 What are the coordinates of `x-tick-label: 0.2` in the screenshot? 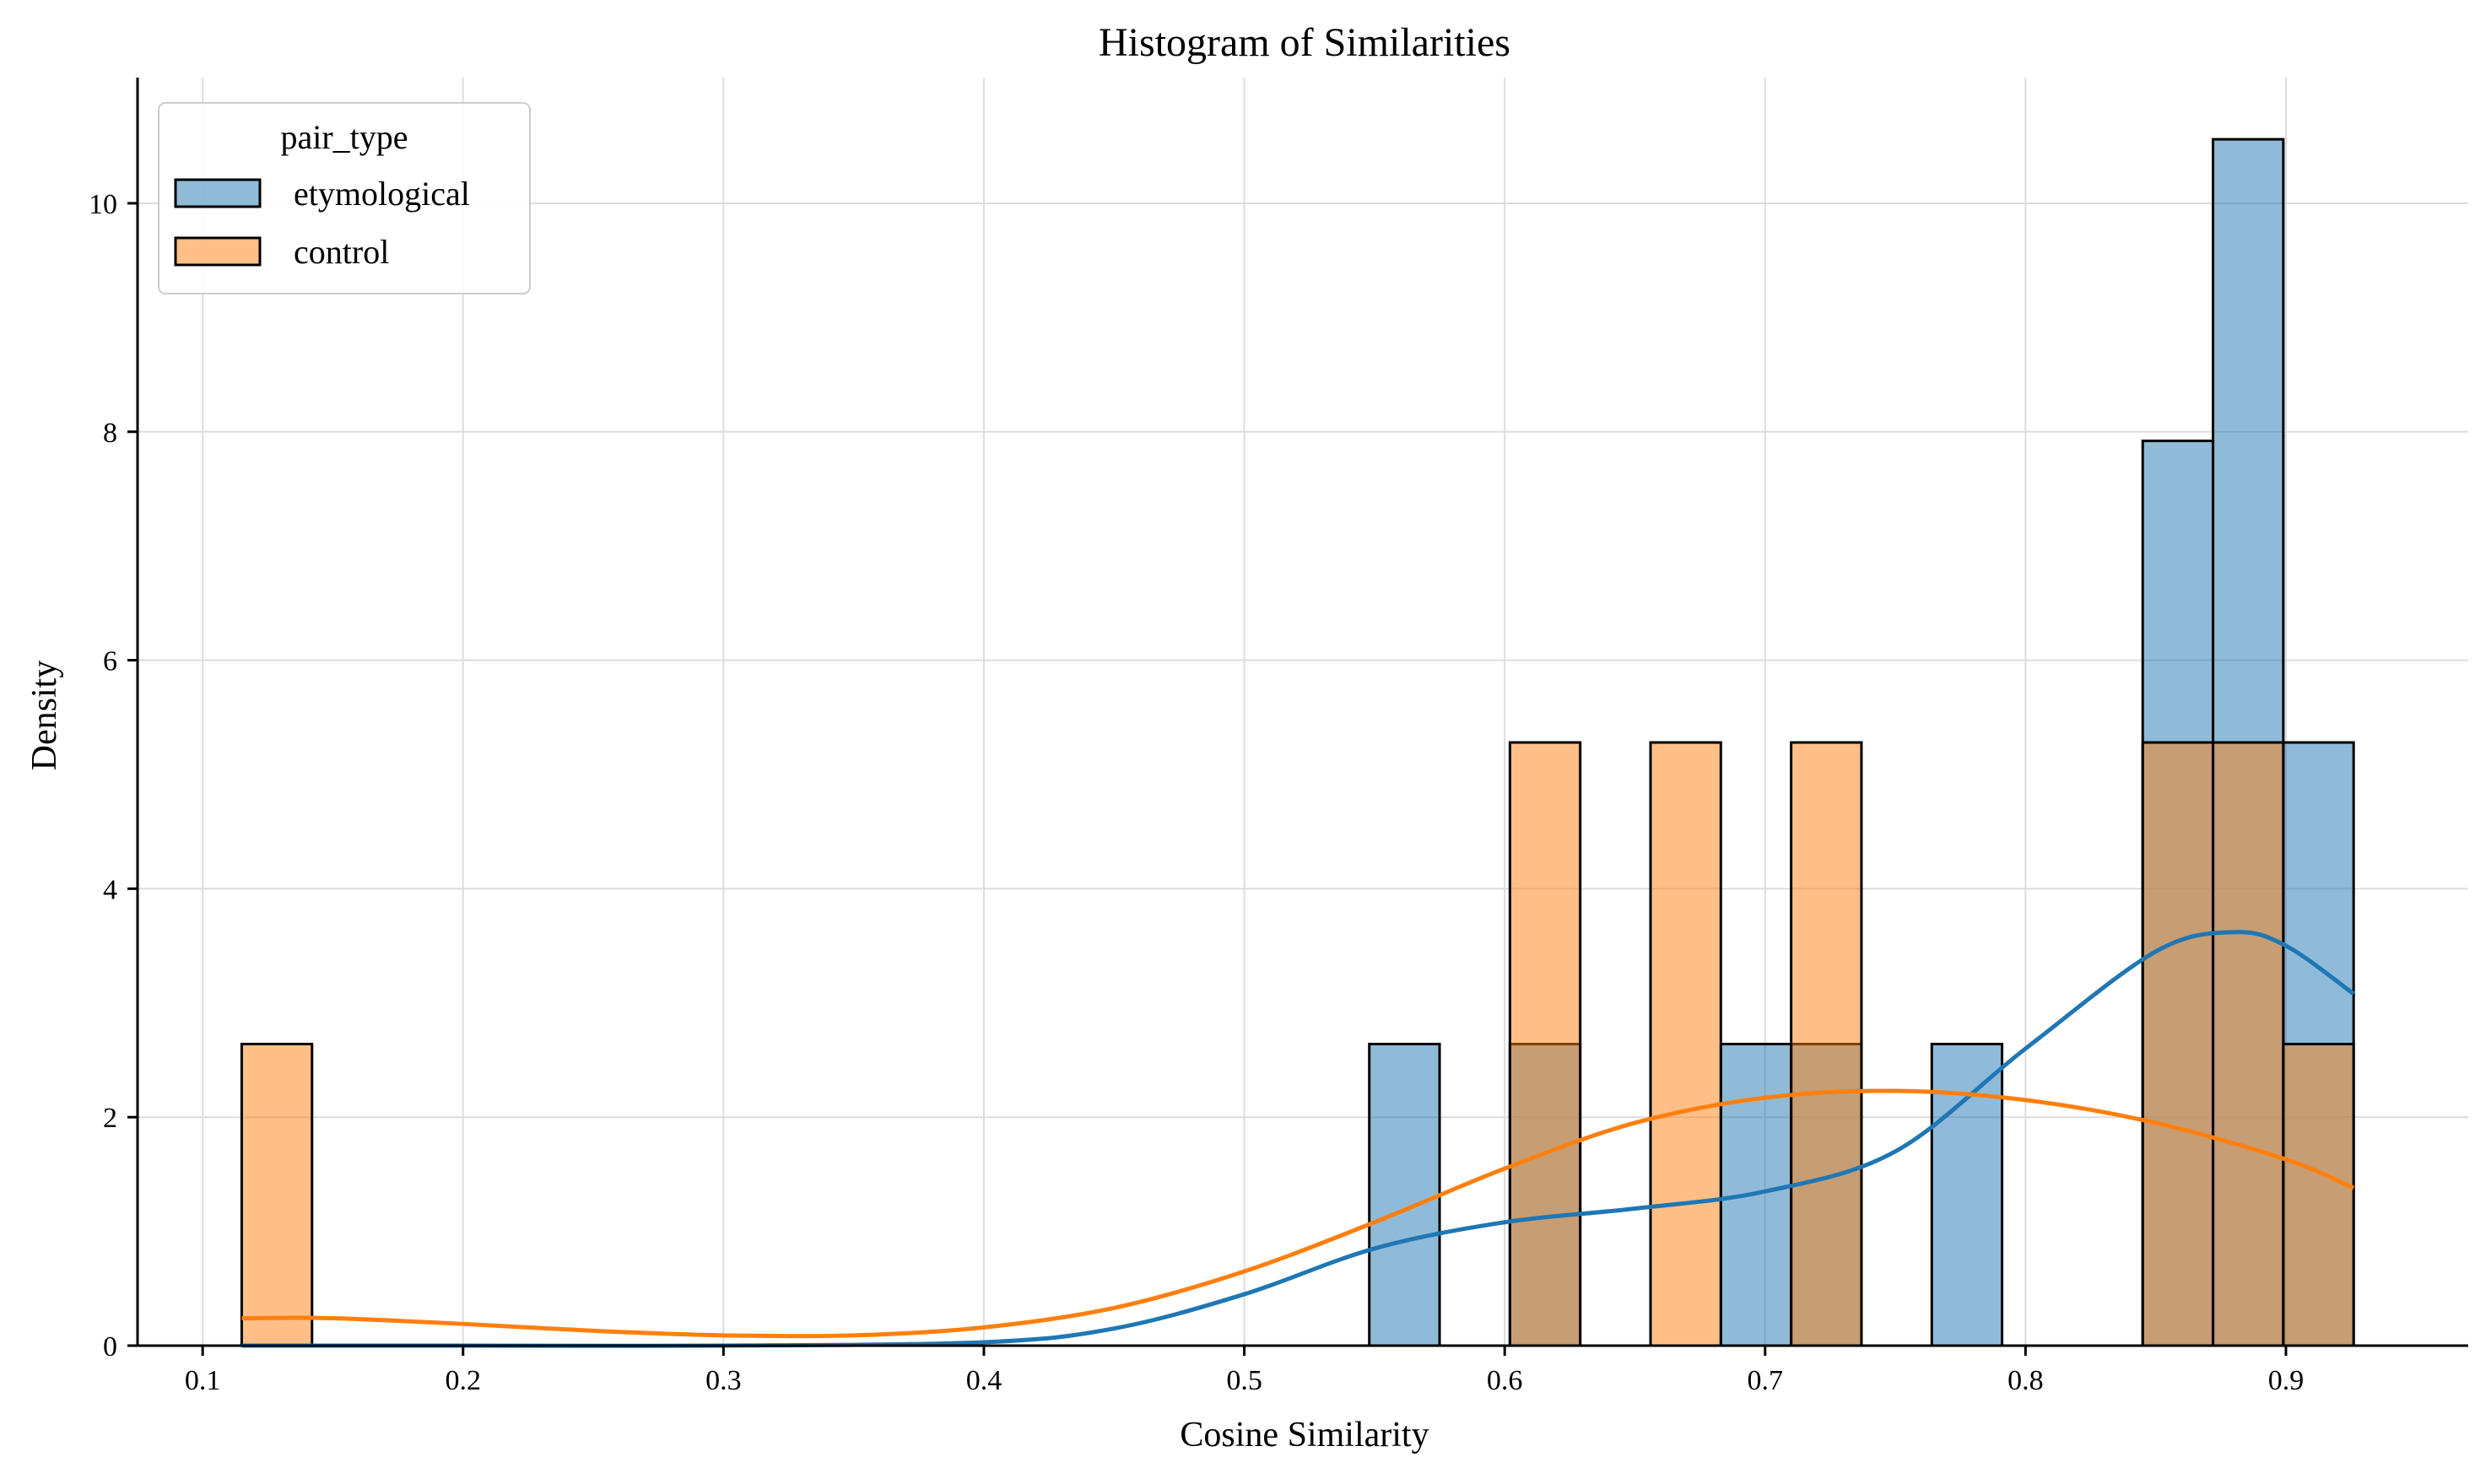 It's located at (464, 1380).